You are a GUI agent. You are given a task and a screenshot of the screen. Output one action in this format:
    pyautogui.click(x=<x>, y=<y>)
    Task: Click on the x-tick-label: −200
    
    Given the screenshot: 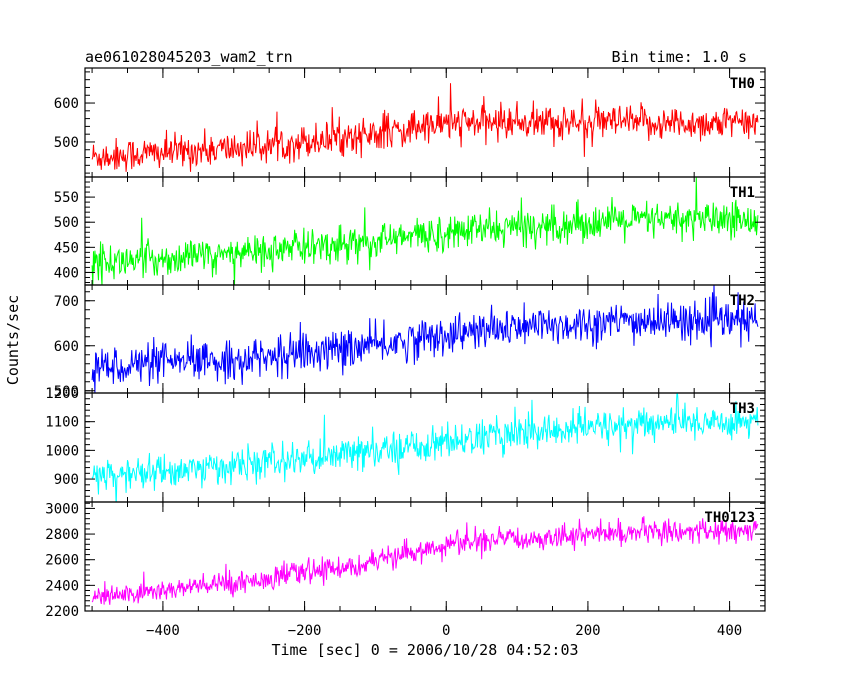 What is the action you would take?
    pyautogui.click(x=305, y=631)
    